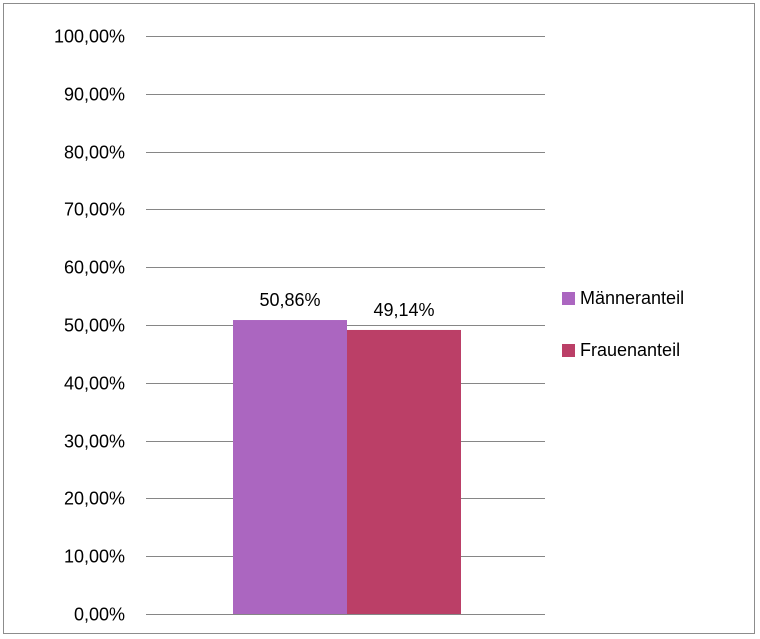  I want to click on data-labels: 50,86% 49,14%, so click(346, 305).